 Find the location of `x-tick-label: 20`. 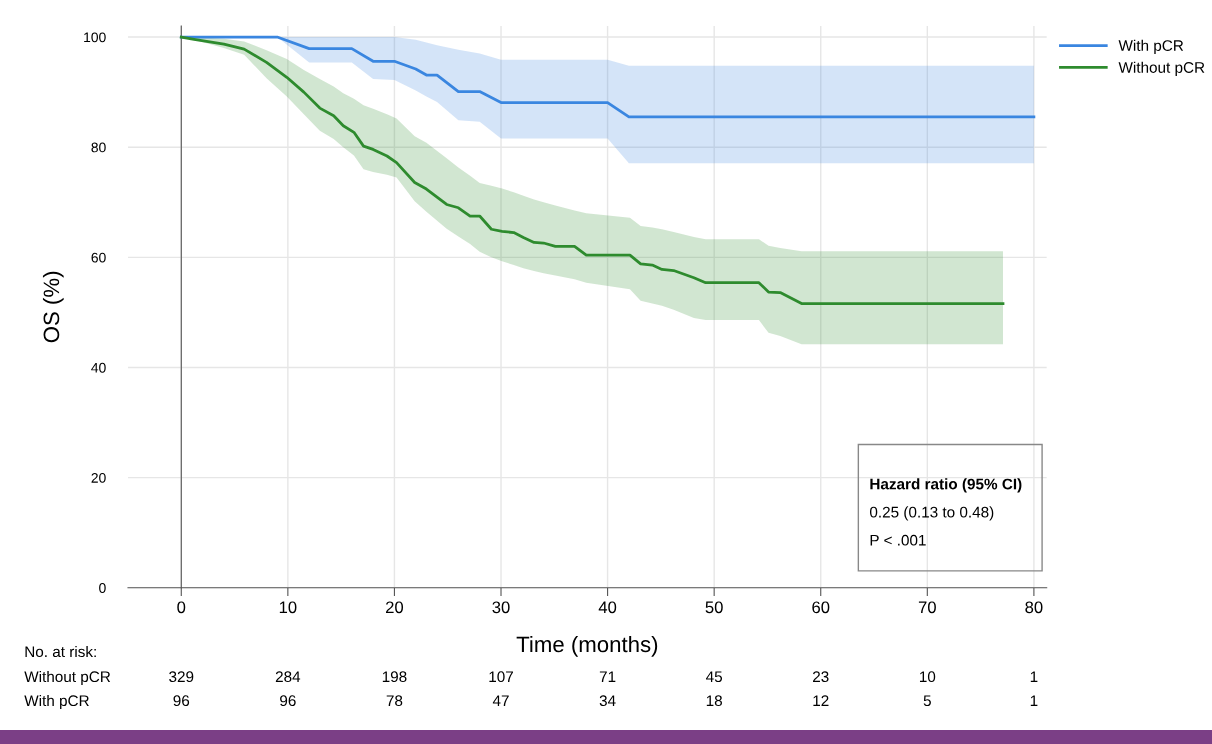

x-tick-label: 20 is located at coordinates (395, 607).